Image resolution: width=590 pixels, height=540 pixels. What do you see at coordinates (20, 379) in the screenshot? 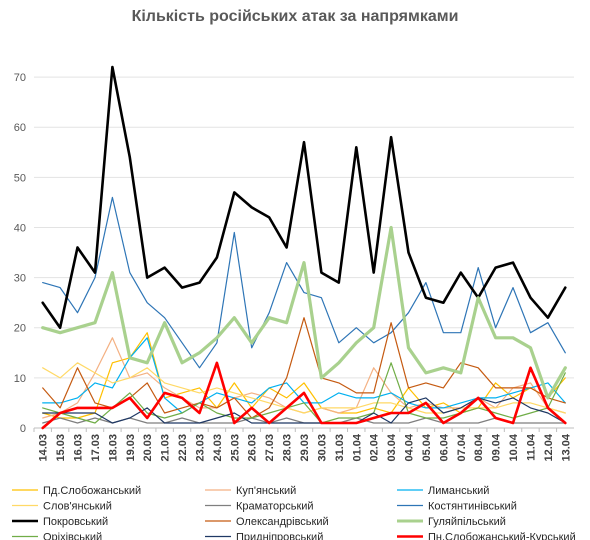
I see `y-tick-label: 10` at bounding box center [20, 379].